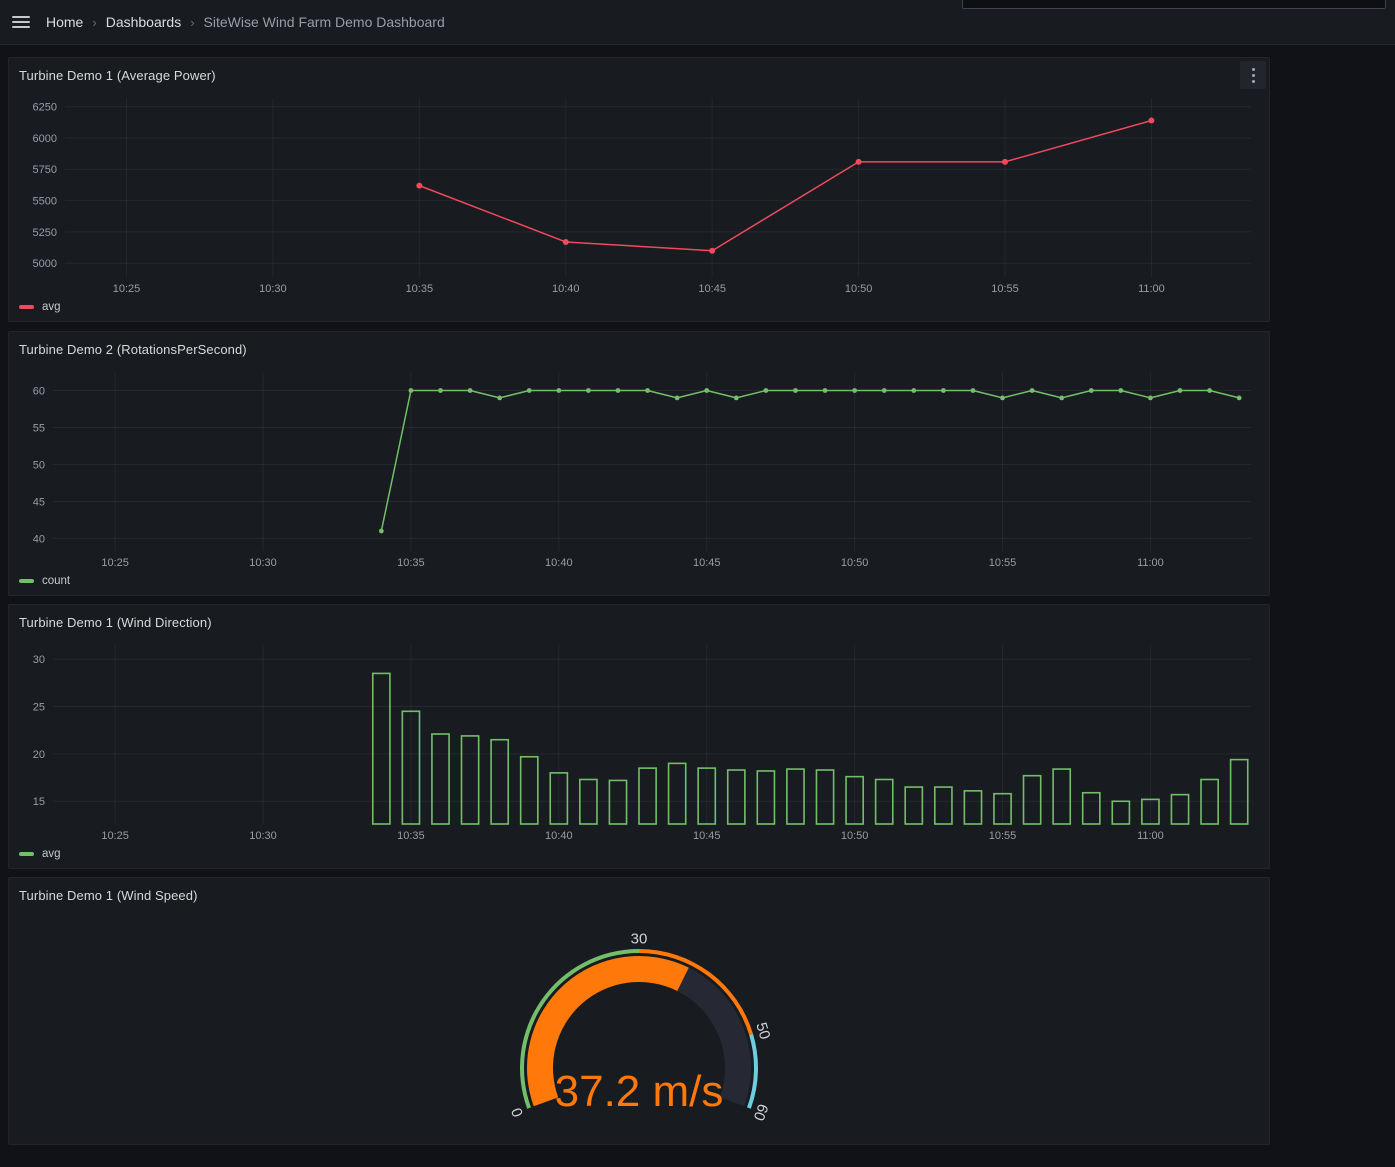  Describe the element at coordinates (39, 707) in the screenshot. I see `svg-text: 25` at that location.